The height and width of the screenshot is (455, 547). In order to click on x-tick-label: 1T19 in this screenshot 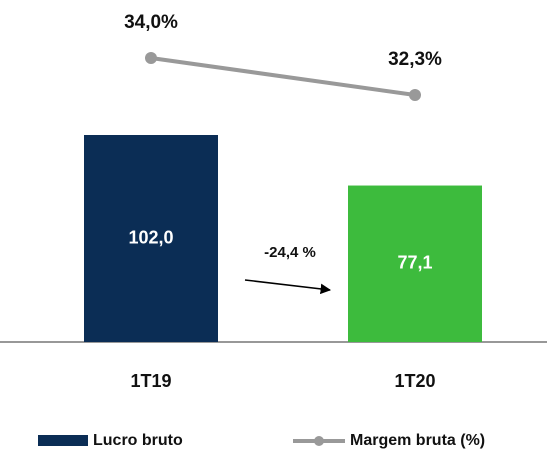, I will do `click(150, 381)`.